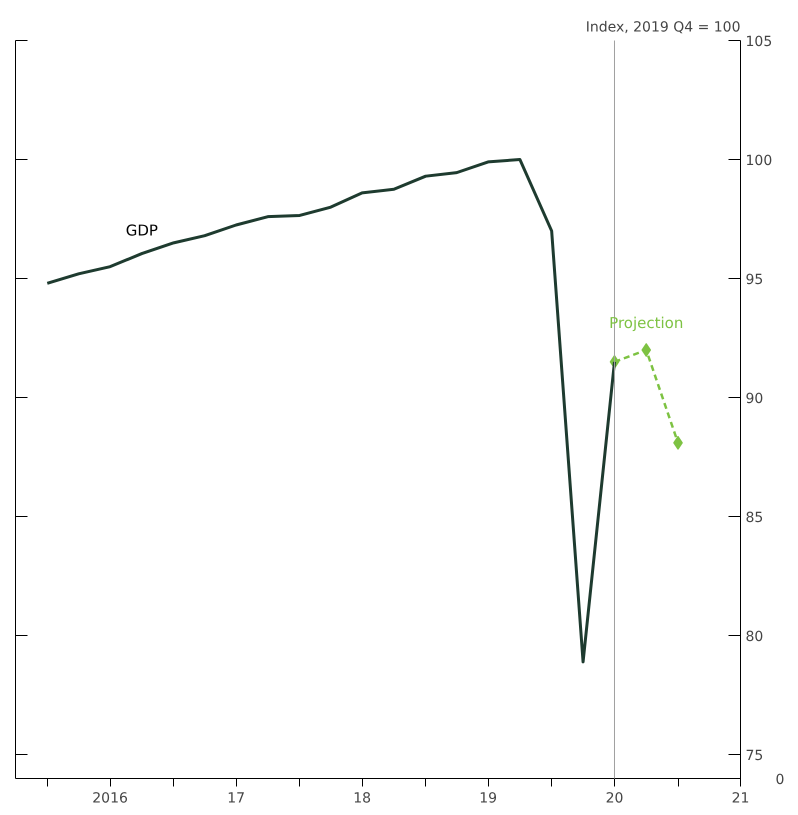 The image size is (798, 815). Describe the element at coordinates (663, 28) in the screenshot. I see `y-axis-title: Index, 2019 Q4 = 100` at that location.